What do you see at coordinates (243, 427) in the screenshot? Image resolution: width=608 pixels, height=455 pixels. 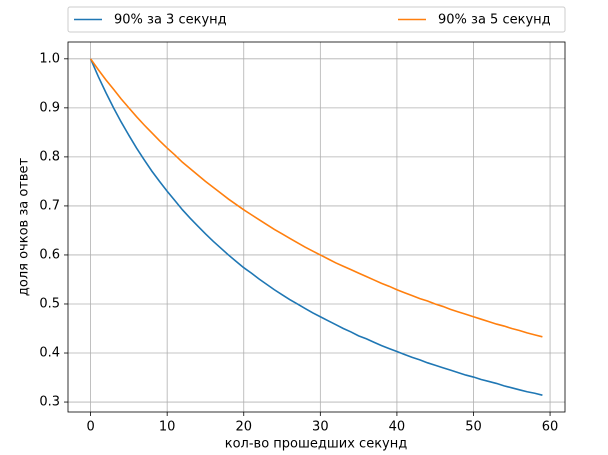 I see `x-tick-label: 20` at bounding box center [243, 427].